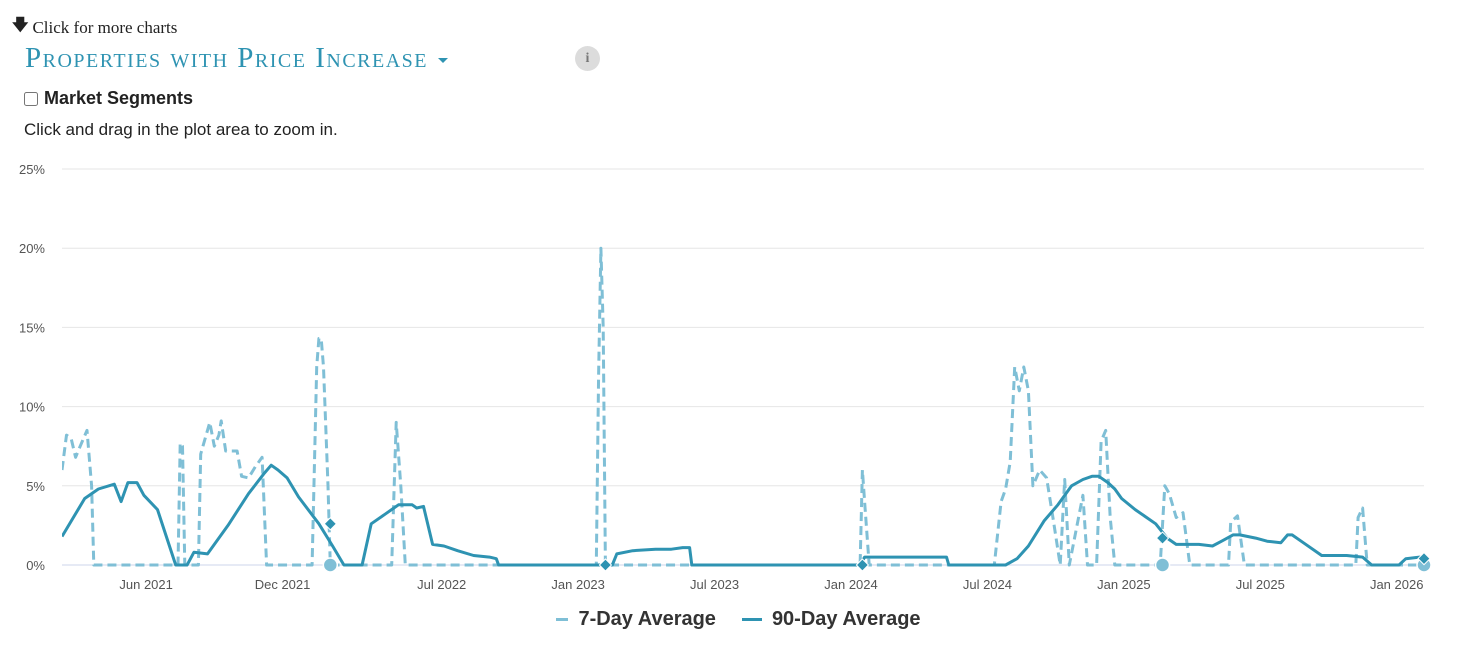 The image size is (1477, 656). I want to click on x-tick-label: Jun 2021, so click(146, 584).